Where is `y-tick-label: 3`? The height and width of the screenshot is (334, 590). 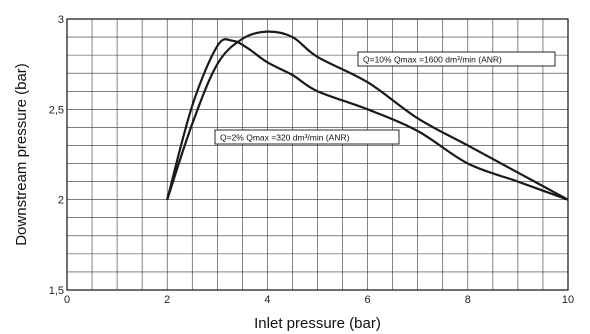 y-tick-label: 3 is located at coordinates (61, 20).